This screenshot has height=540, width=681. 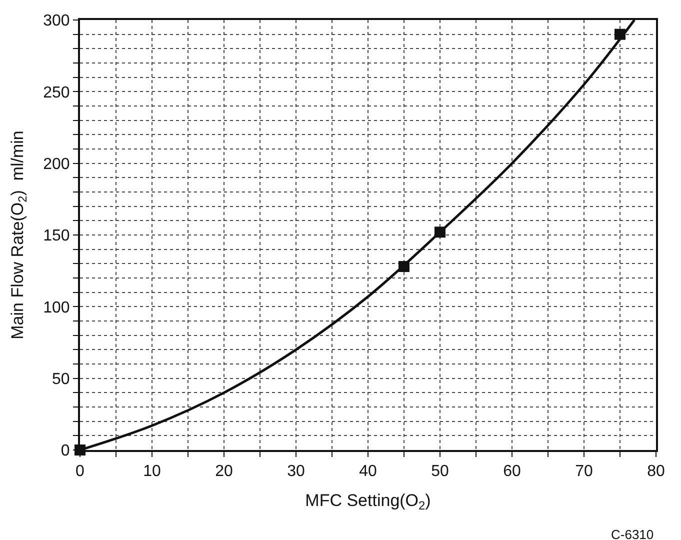 What do you see at coordinates (61, 379) in the screenshot?
I see `y-tick-label: 50` at bounding box center [61, 379].